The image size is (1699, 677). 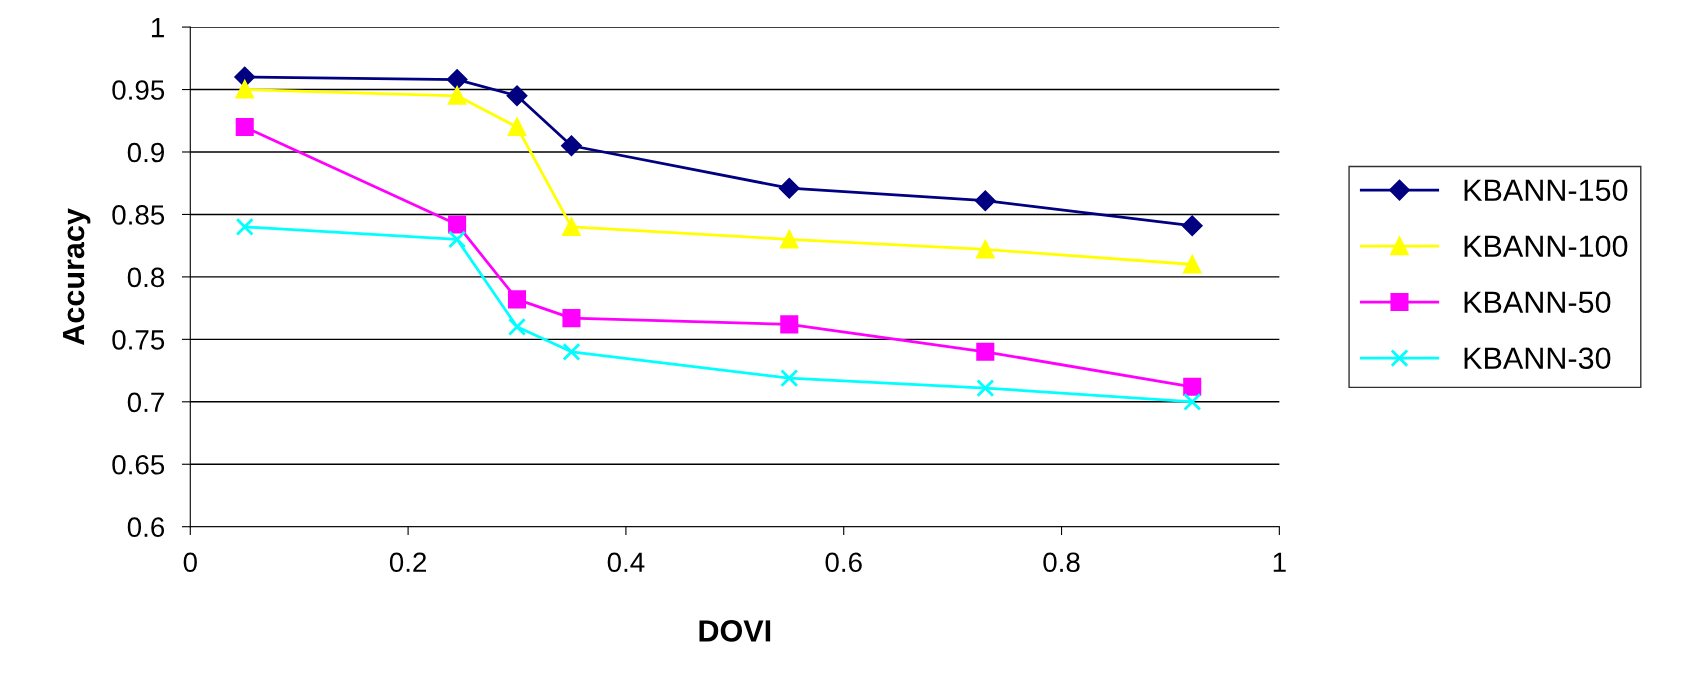 What do you see at coordinates (1546, 246) in the screenshot?
I see `legend-label: KBANN-100` at bounding box center [1546, 246].